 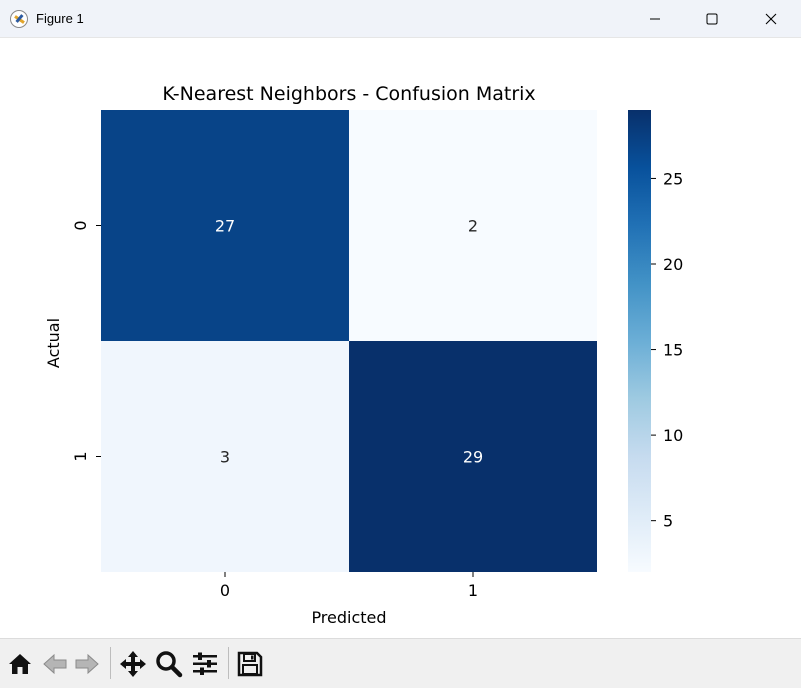 I want to click on configure-subplots-icon, so click(x=205, y=663).